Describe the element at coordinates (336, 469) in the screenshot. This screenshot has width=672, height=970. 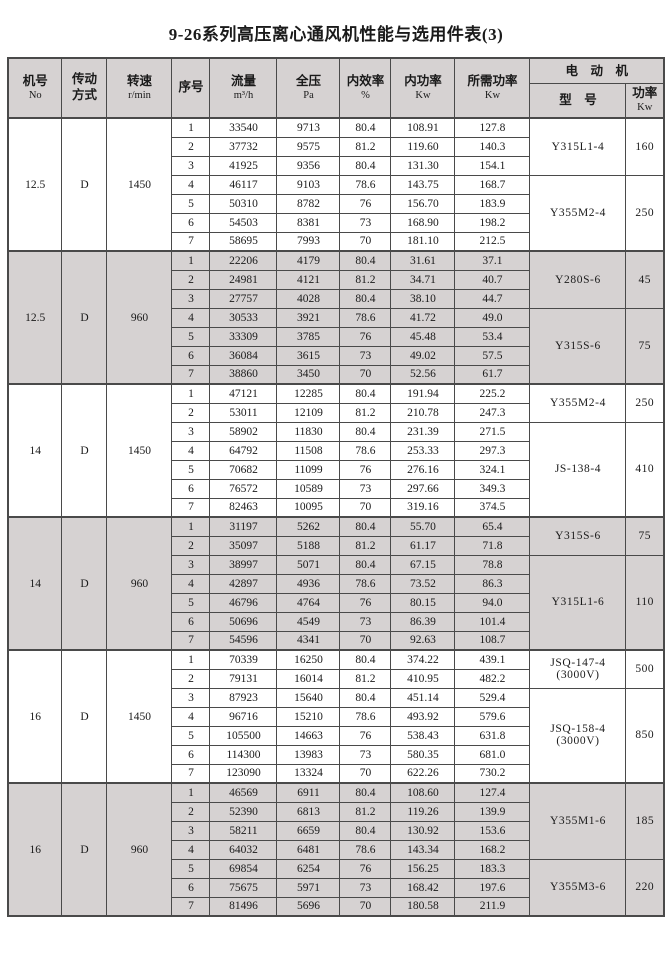
I see `table-row: 3 58902 11830 80.4 231.39 271.5 JS-138-4 410` at that location.